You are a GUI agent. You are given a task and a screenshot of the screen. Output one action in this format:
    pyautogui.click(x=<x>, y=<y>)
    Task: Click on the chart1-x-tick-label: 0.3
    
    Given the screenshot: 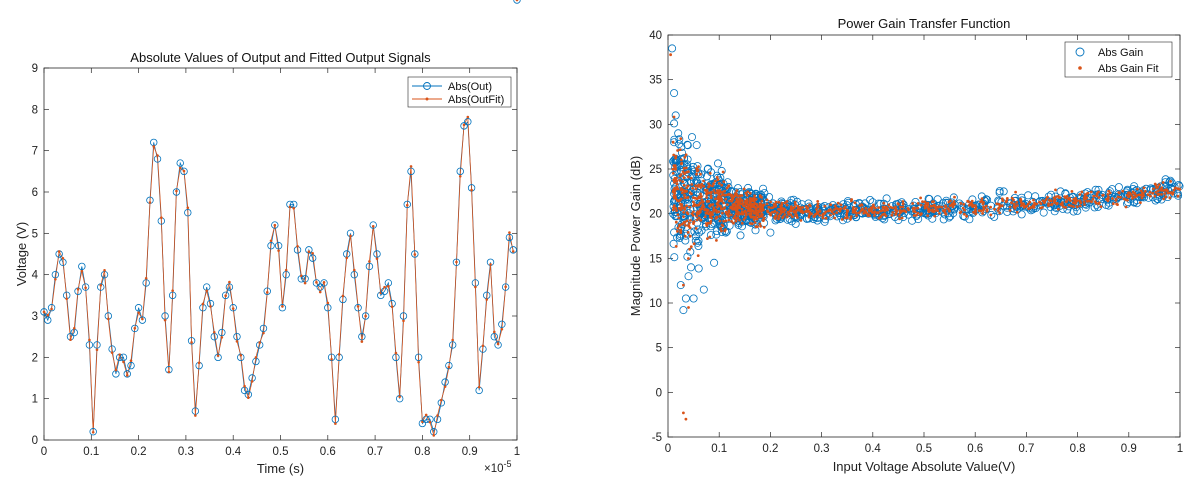 What is the action you would take?
    pyautogui.click(x=186, y=452)
    